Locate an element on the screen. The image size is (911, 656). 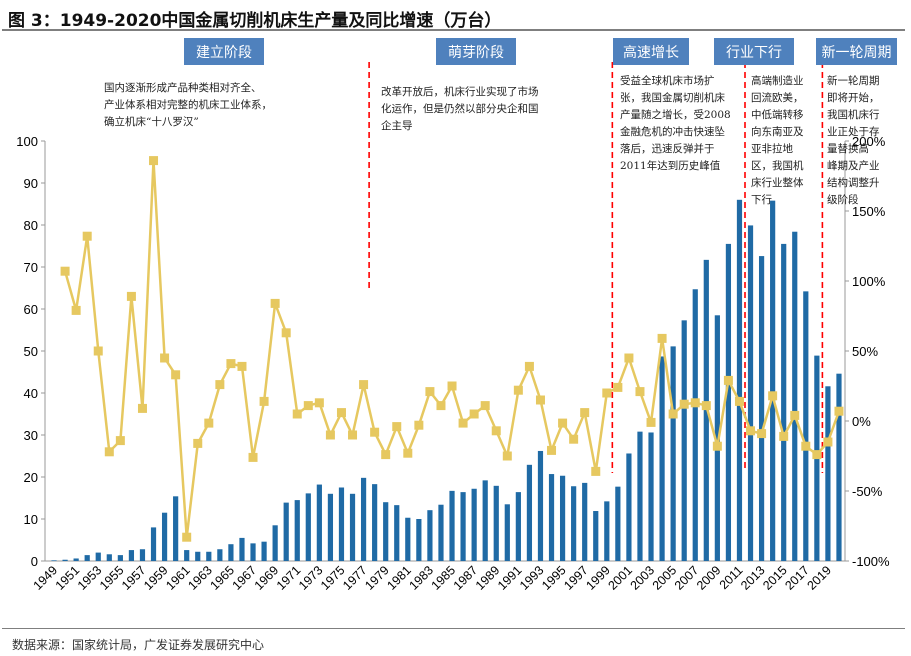
bar-2006 is located at coordinates (684, 440).